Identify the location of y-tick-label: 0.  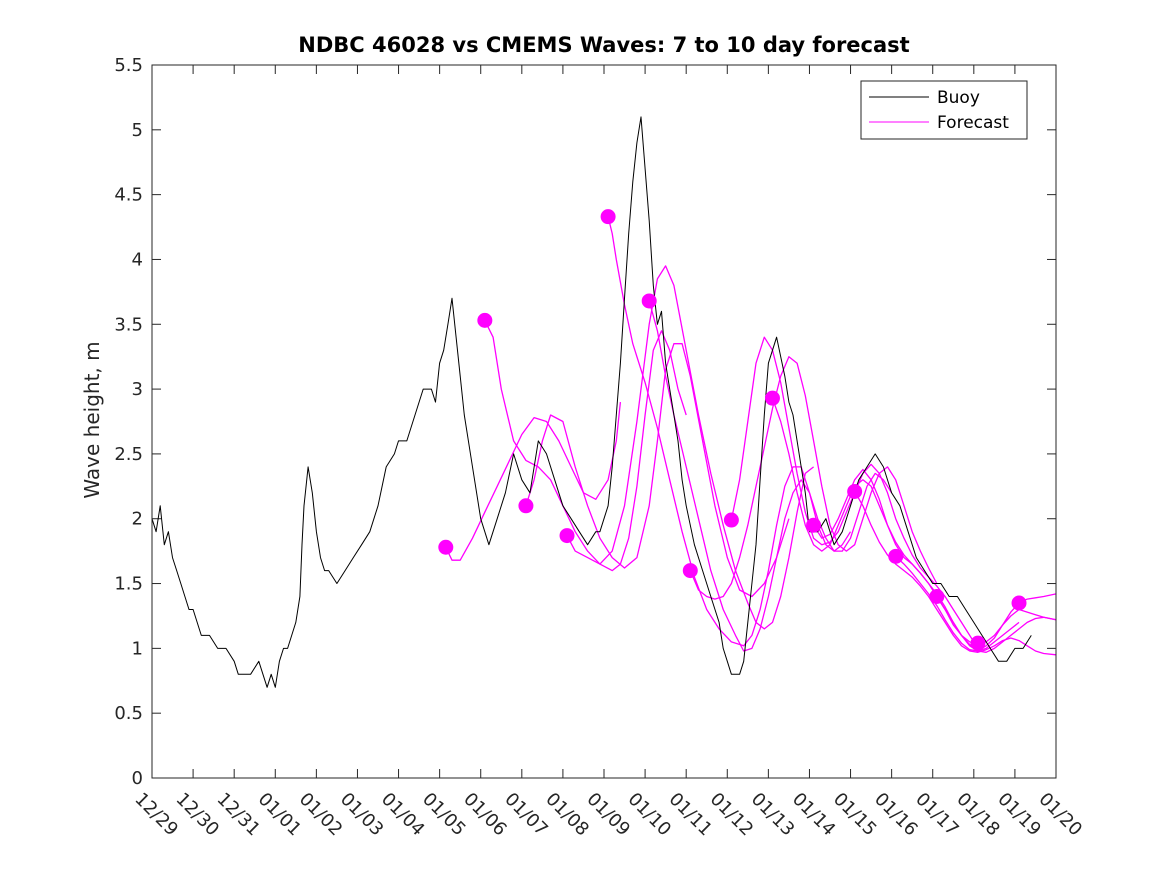
(137, 778).